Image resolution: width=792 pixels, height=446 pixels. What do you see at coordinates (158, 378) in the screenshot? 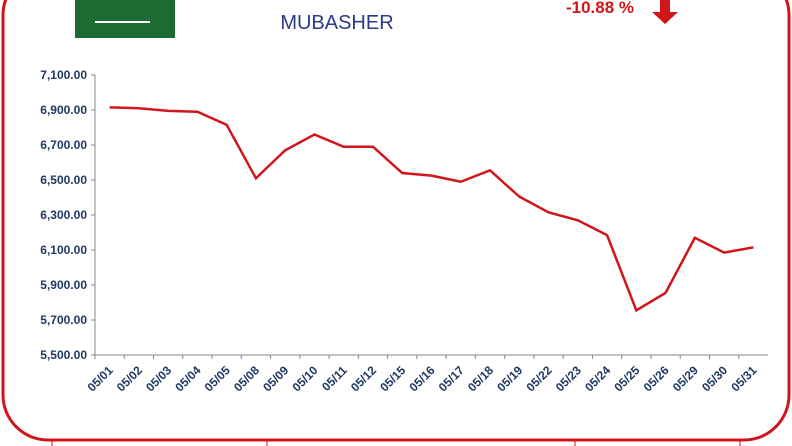
I see `x-tick-label: 05/03` at bounding box center [158, 378].